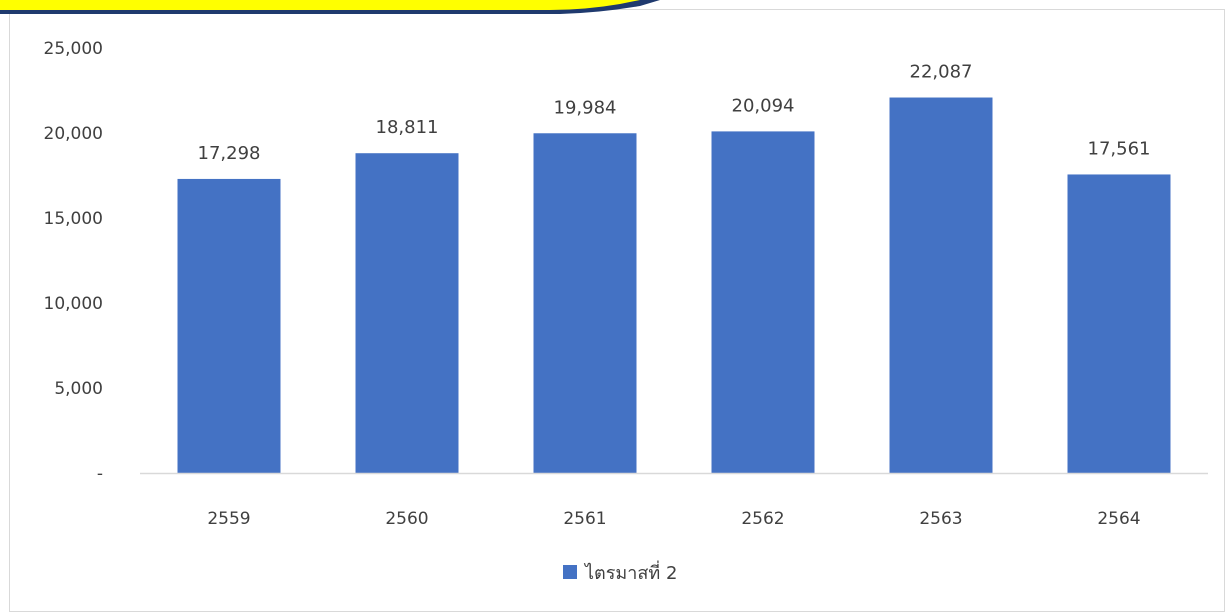  I want to click on x-tick-label-2564: 2564, so click(1118, 519).